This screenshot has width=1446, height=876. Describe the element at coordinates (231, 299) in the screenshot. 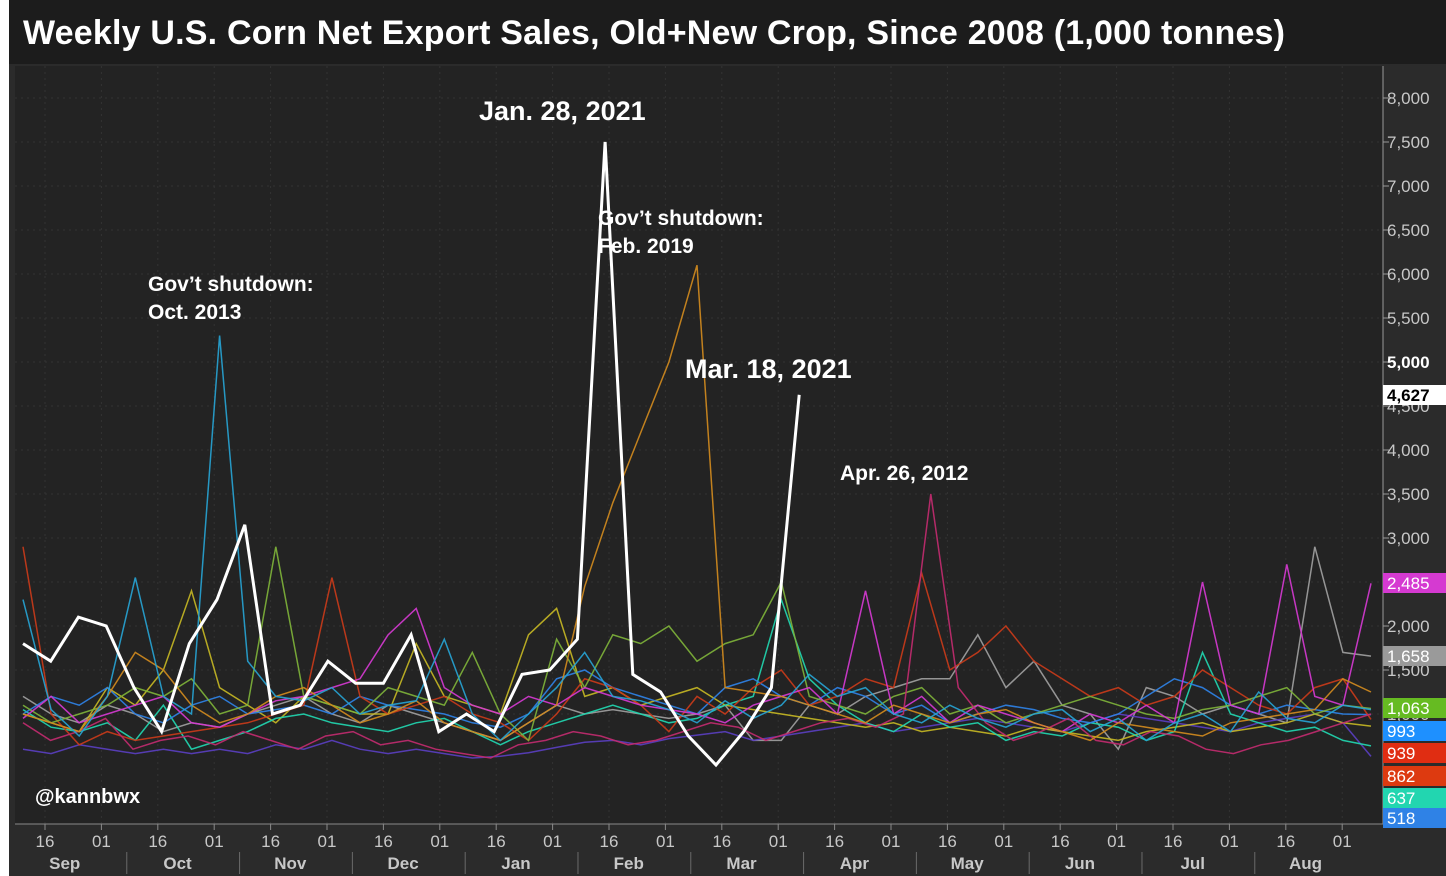

I see `annotation-shutdown-2013: Gov’t shutdown: Oct. 2013` at that location.